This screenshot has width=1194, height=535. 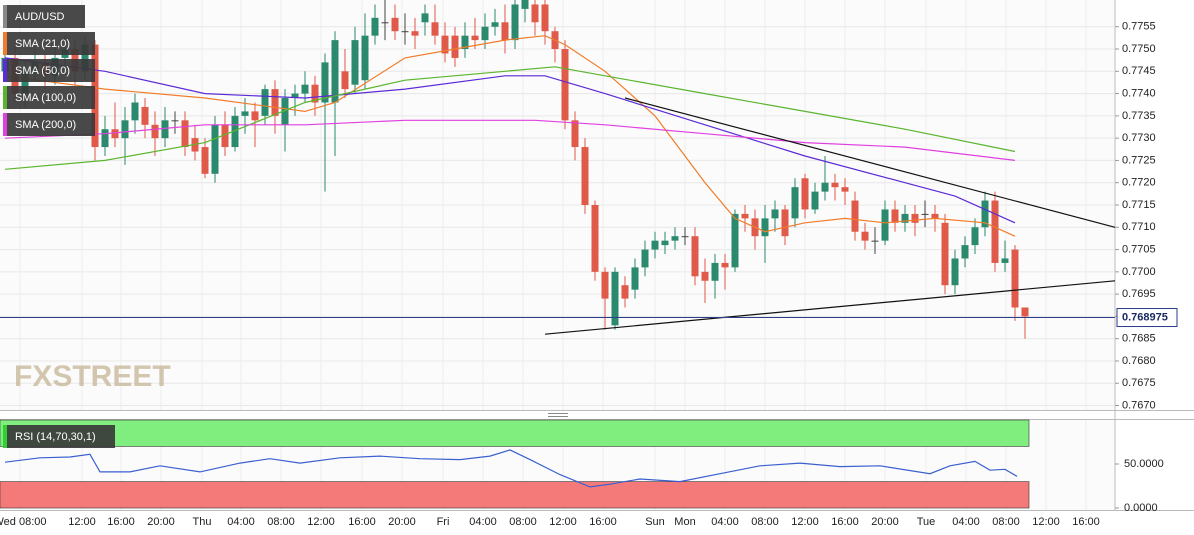 I want to click on legend-text: SMA (200,0), so click(x=45, y=125).